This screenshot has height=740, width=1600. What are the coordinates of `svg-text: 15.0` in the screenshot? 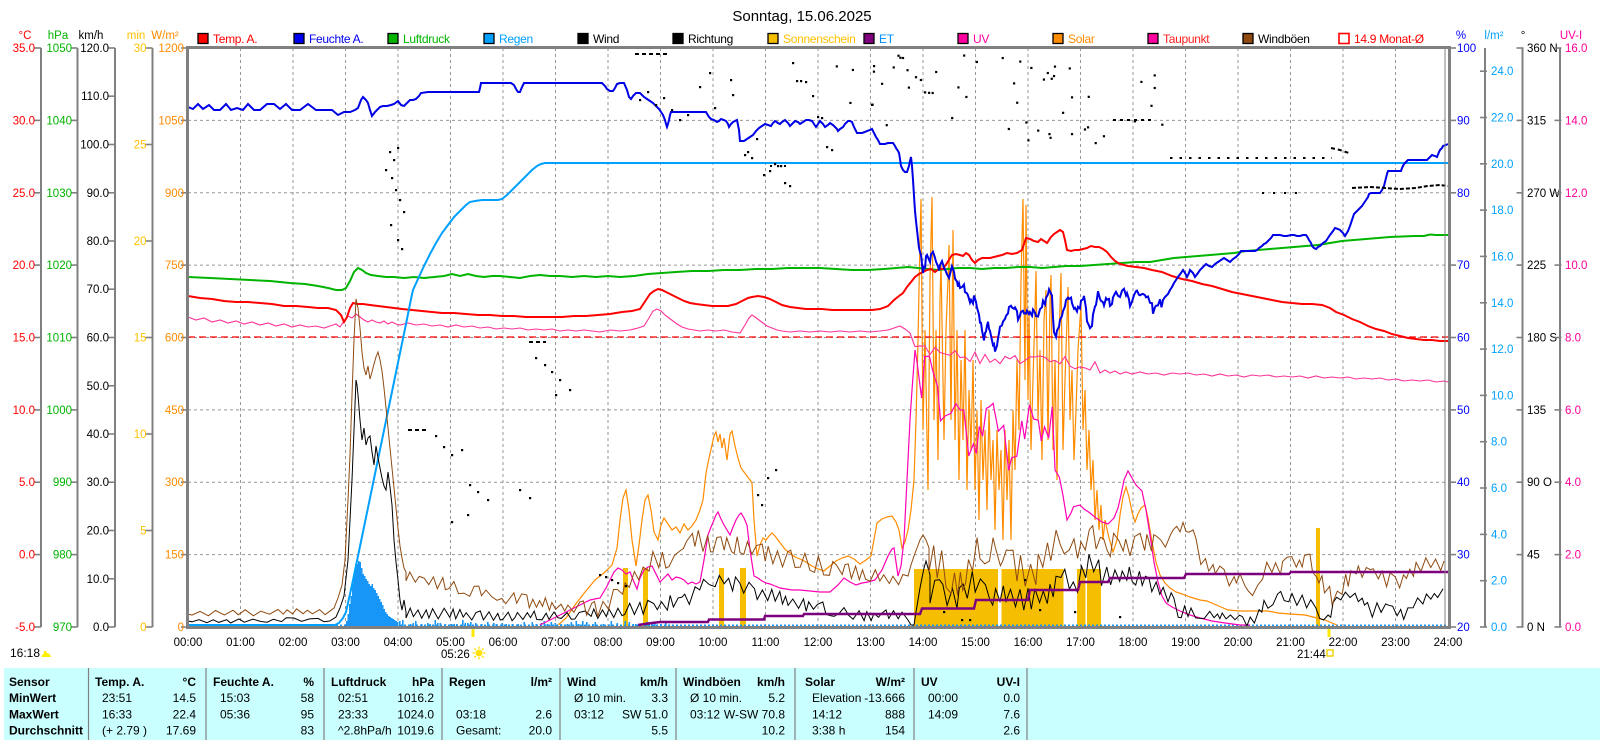 It's located at (24, 339).